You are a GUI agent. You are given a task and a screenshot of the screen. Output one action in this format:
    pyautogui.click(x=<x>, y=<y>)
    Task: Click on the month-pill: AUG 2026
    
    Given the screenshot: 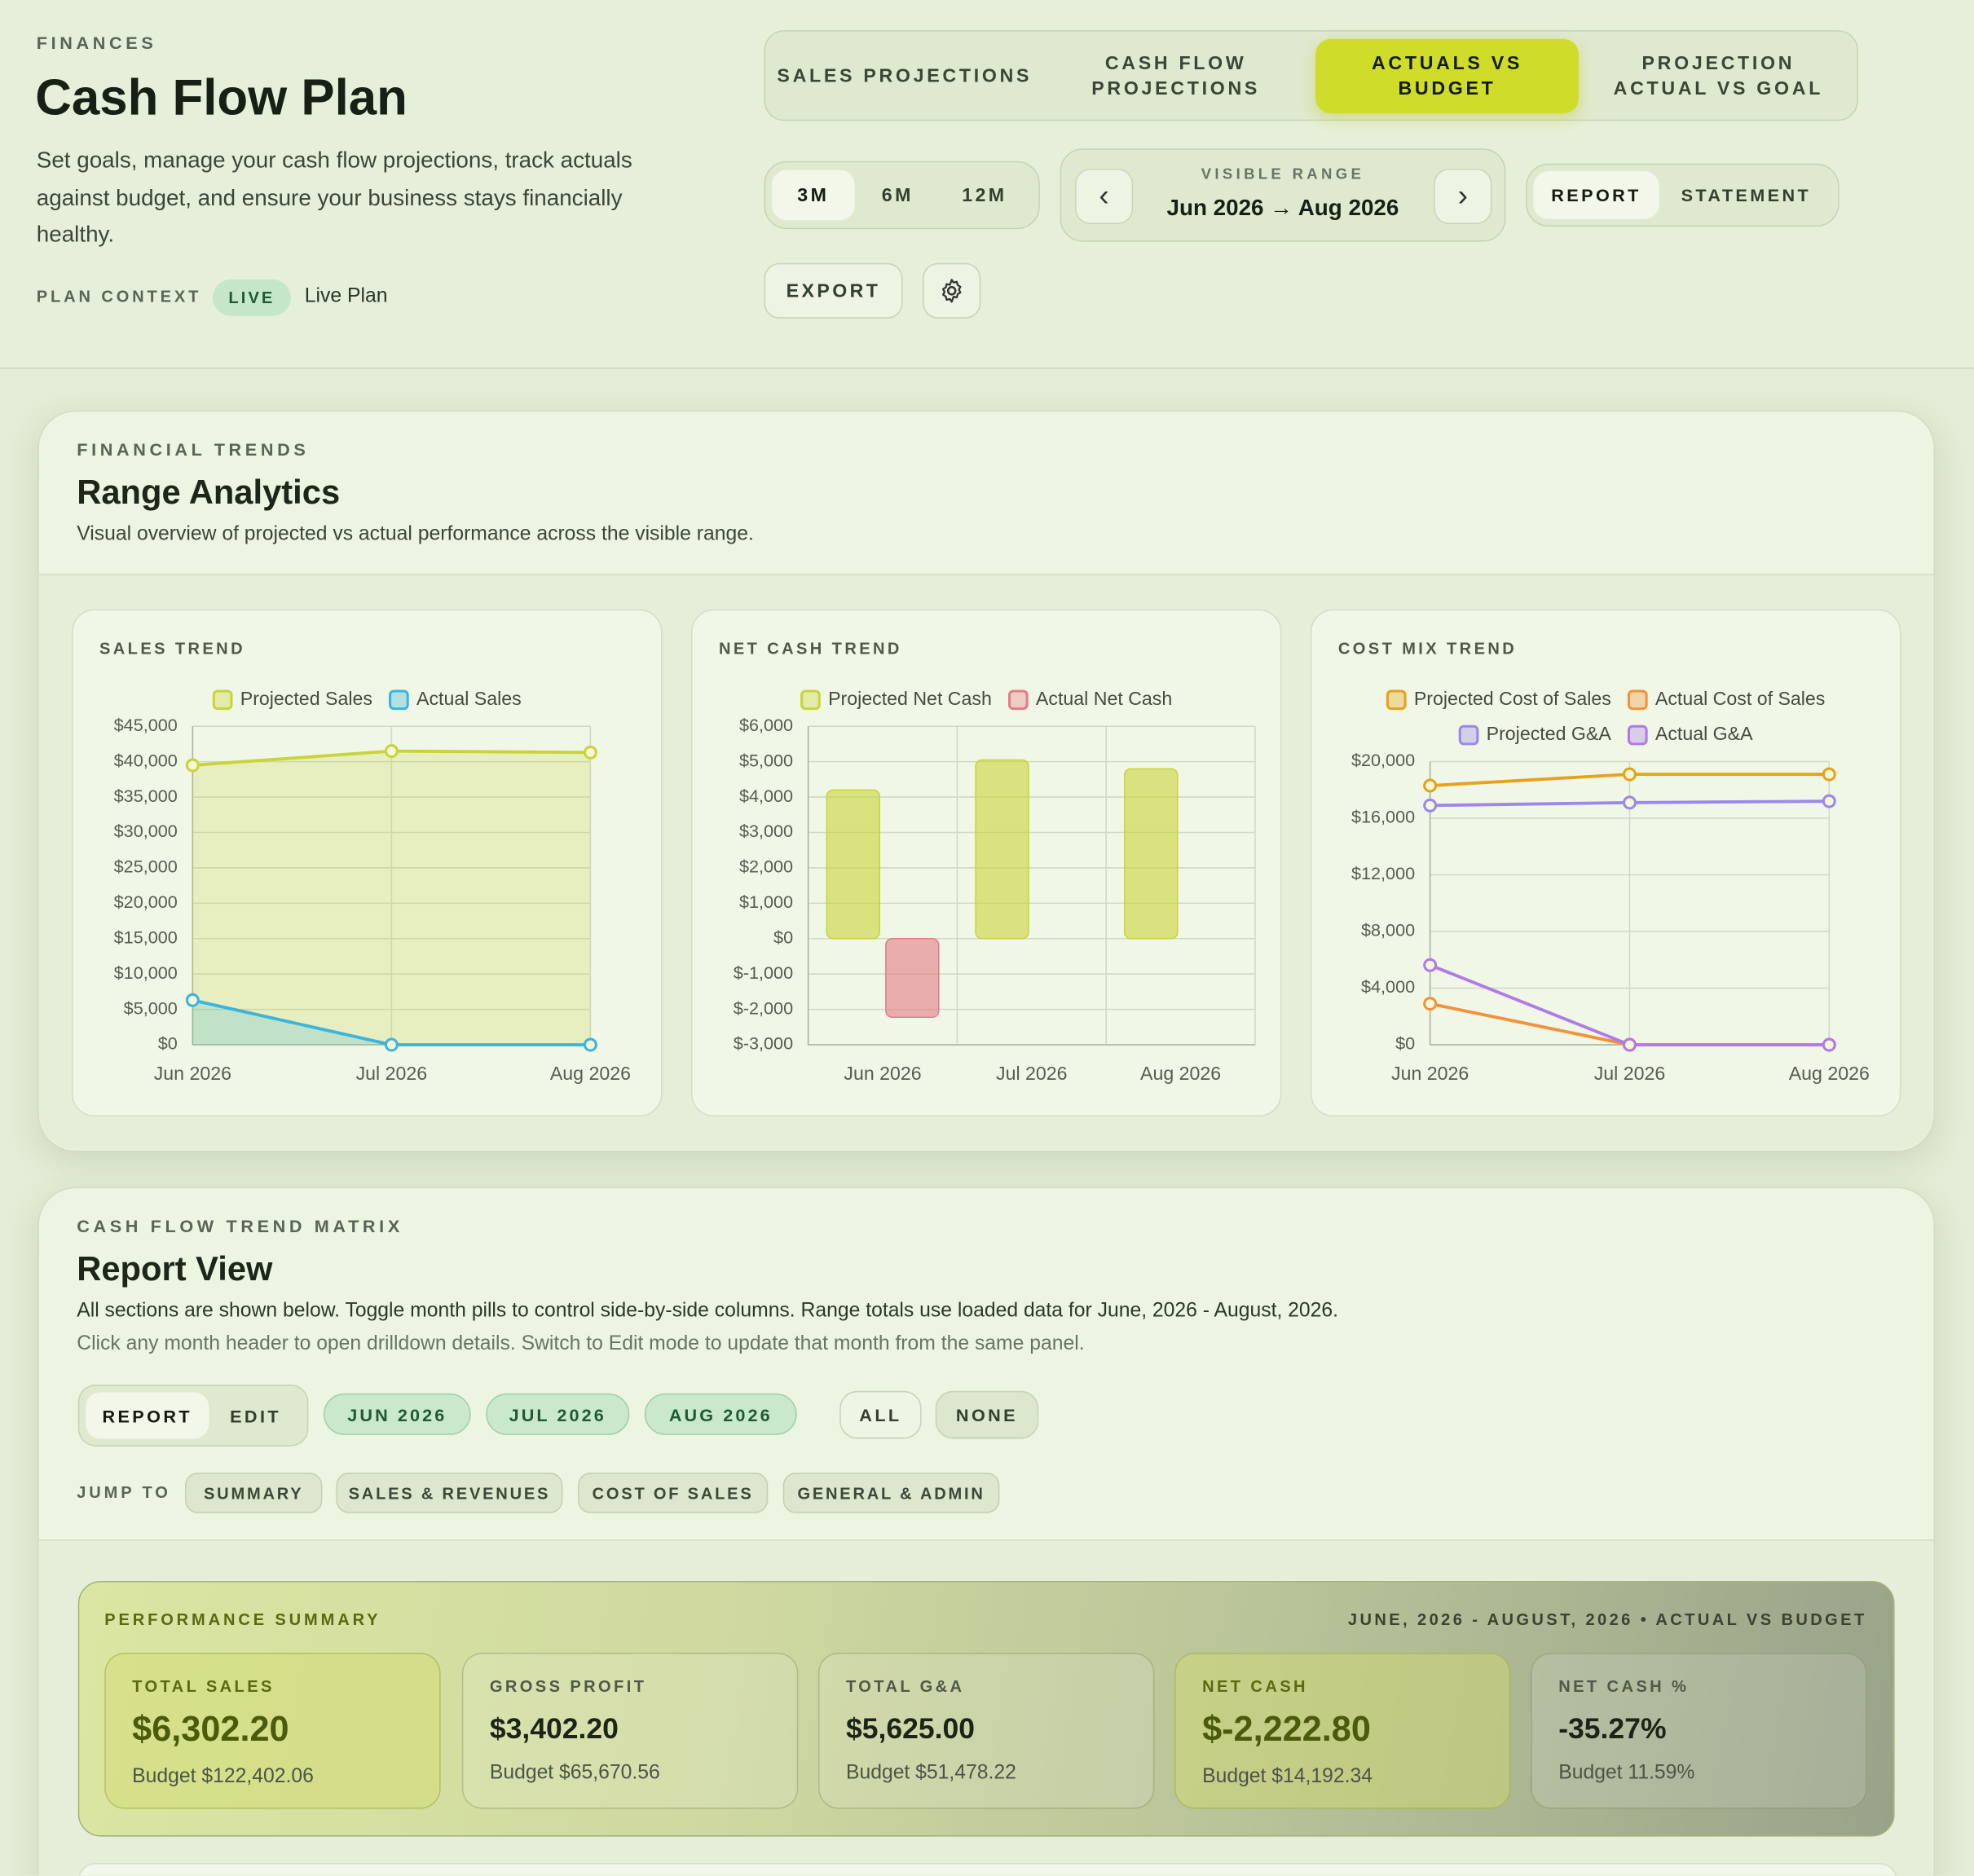 What is the action you would take?
    pyautogui.click(x=720, y=1414)
    